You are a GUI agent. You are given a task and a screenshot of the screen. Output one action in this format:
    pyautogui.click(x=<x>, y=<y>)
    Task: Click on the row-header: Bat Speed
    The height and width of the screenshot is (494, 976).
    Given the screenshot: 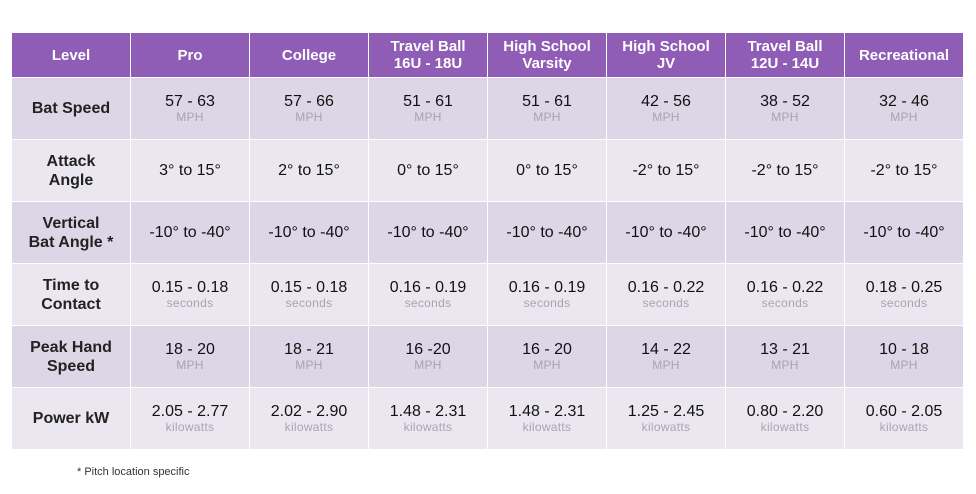 What is the action you would take?
    pyautogui.click(x=71, y=108)
    